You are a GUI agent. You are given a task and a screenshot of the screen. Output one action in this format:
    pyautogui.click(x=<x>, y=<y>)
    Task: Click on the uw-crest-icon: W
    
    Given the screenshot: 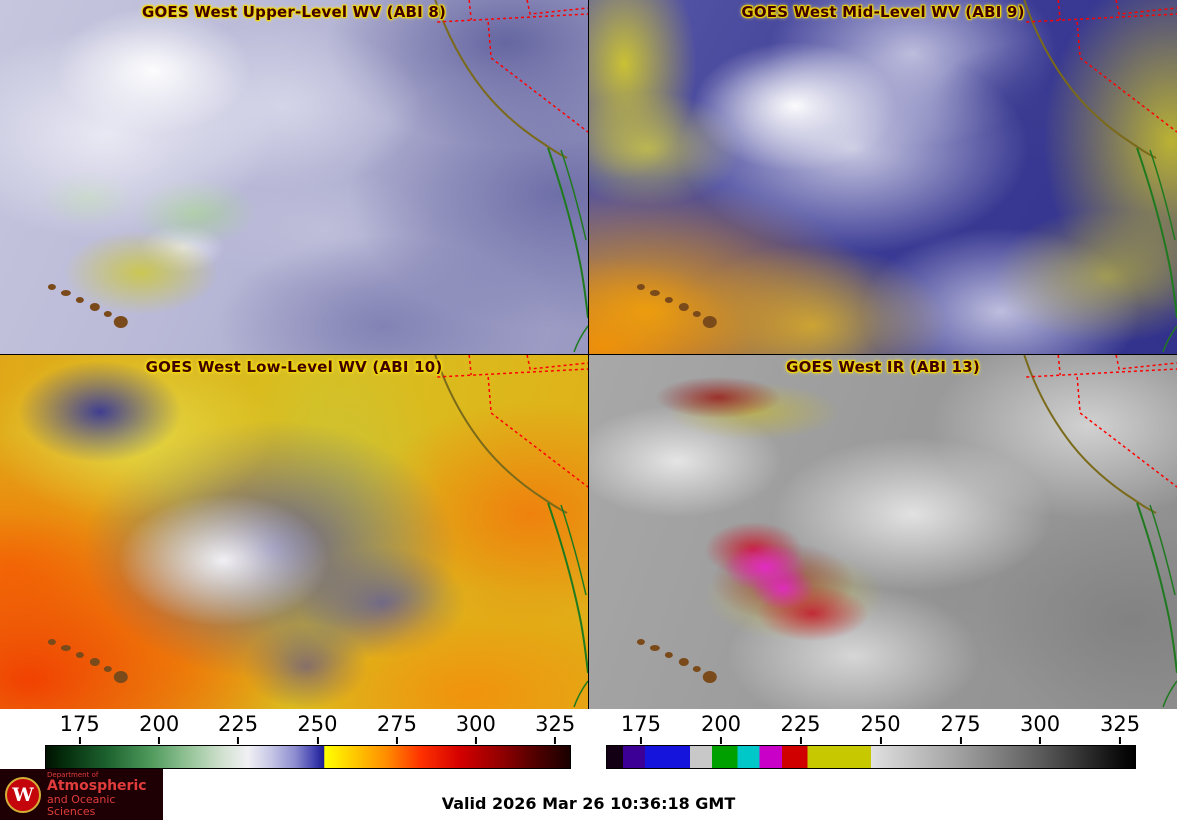 What is the action you would take?
    pyautogui.click(x=23, y=794)
    